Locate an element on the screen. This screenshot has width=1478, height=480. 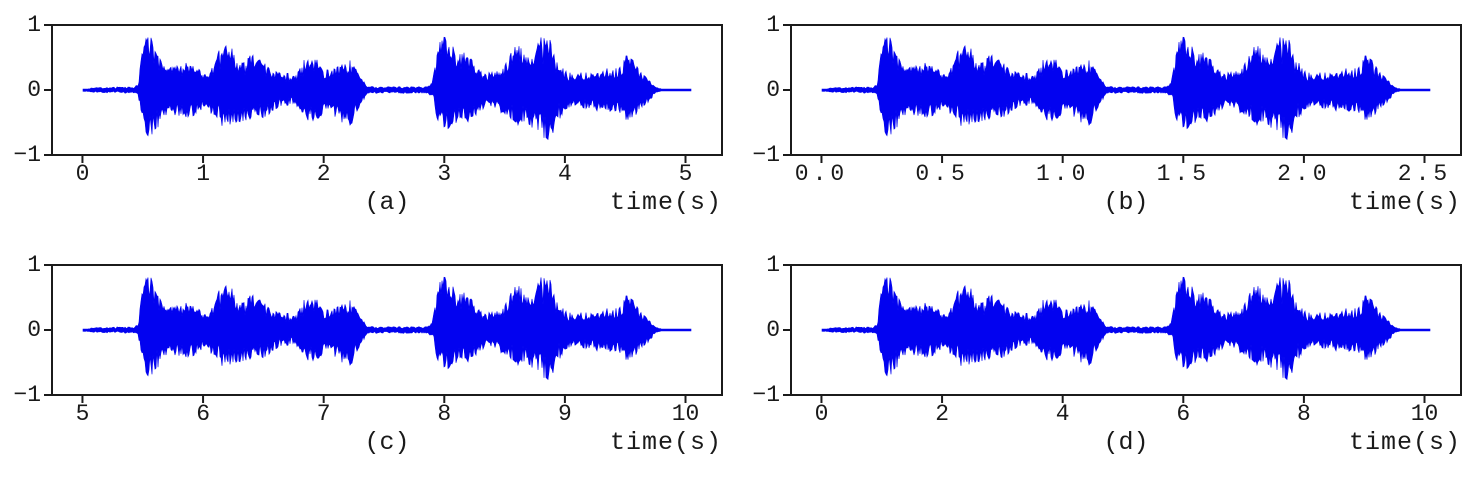
x-tick-label: 1.5 is located at coordinates (1183, 174).